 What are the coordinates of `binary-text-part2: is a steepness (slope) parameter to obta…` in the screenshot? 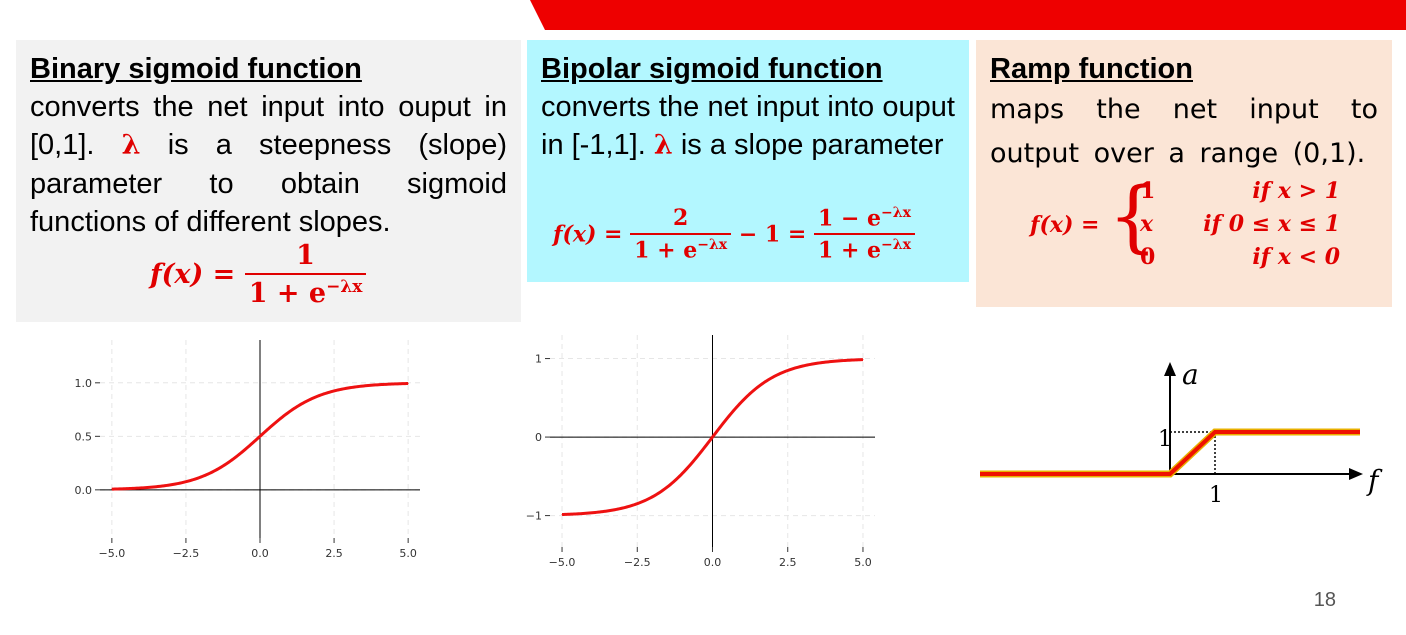 It's located at (269, 183).